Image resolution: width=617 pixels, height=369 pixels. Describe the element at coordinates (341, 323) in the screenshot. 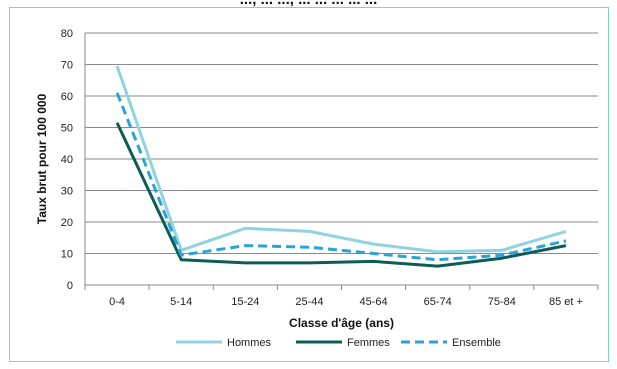

I see `x-axis-title: Classe d'âge (ans)` at that location.